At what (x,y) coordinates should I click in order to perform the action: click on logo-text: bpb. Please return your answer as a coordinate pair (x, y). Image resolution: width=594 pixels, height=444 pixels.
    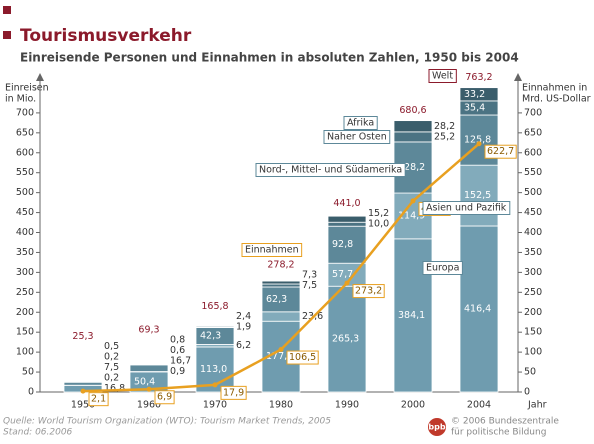
    Looking at the image, I should click on (436, 427).